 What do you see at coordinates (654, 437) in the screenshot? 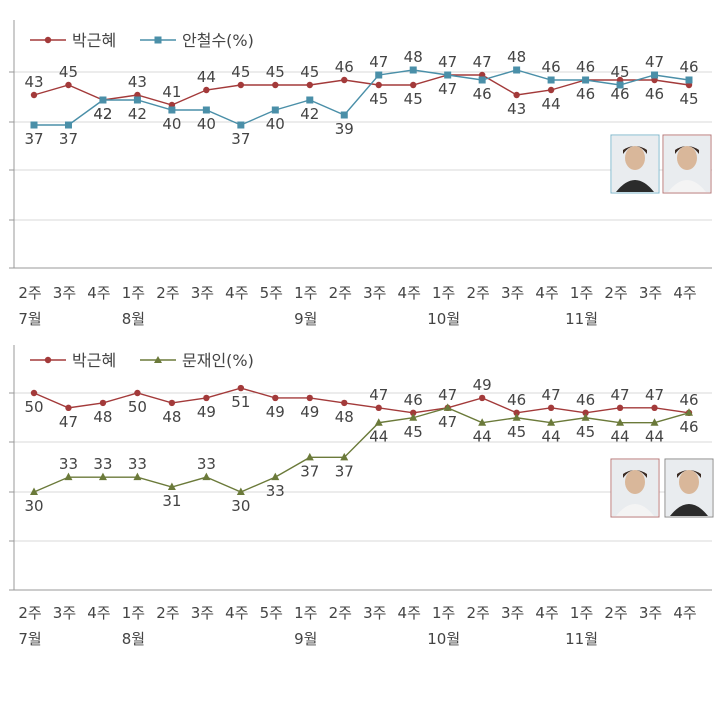
I see `data-label: 44` at bounding box center [654, 437].